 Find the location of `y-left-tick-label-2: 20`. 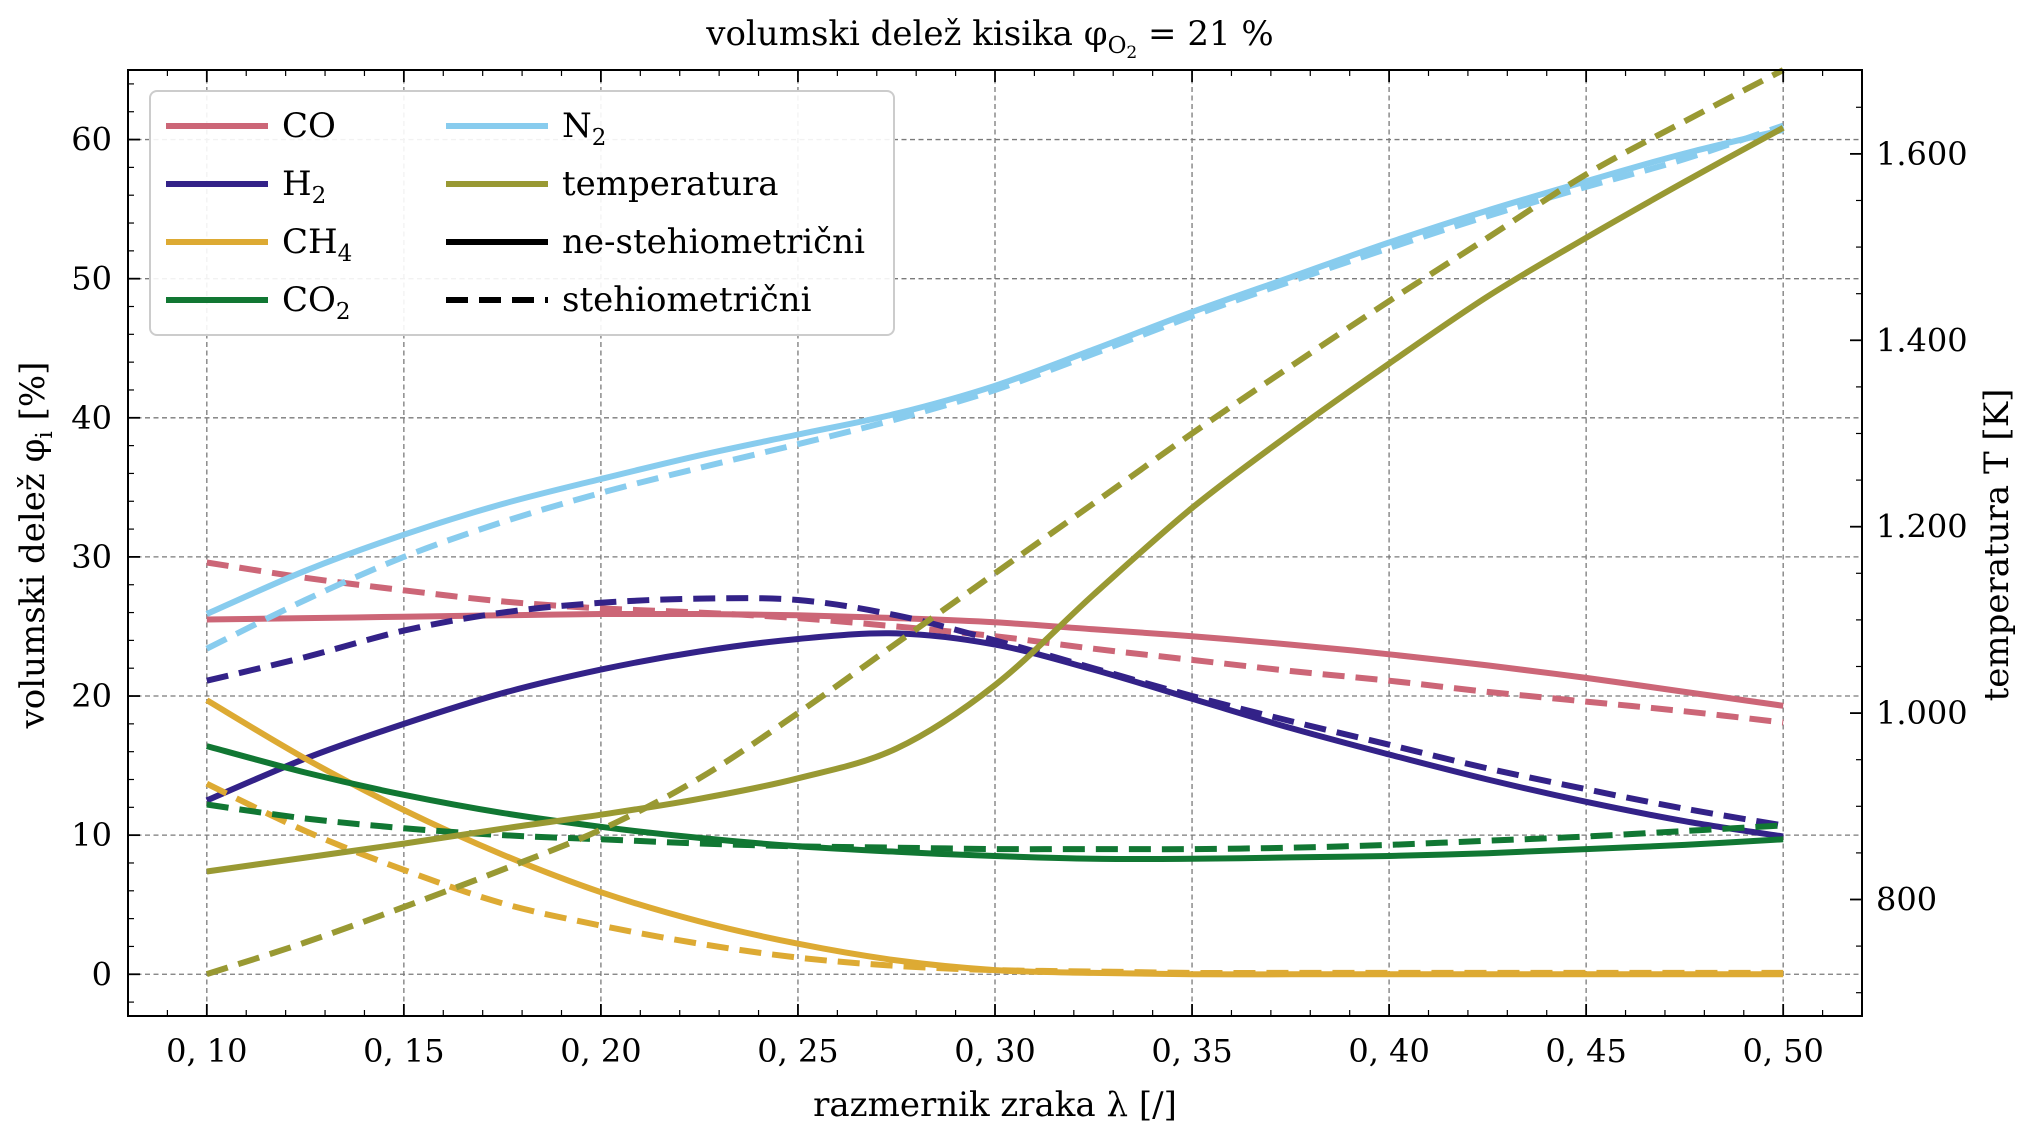

y-left-tick-label-2: 20 is located at coordinates (91, 696).